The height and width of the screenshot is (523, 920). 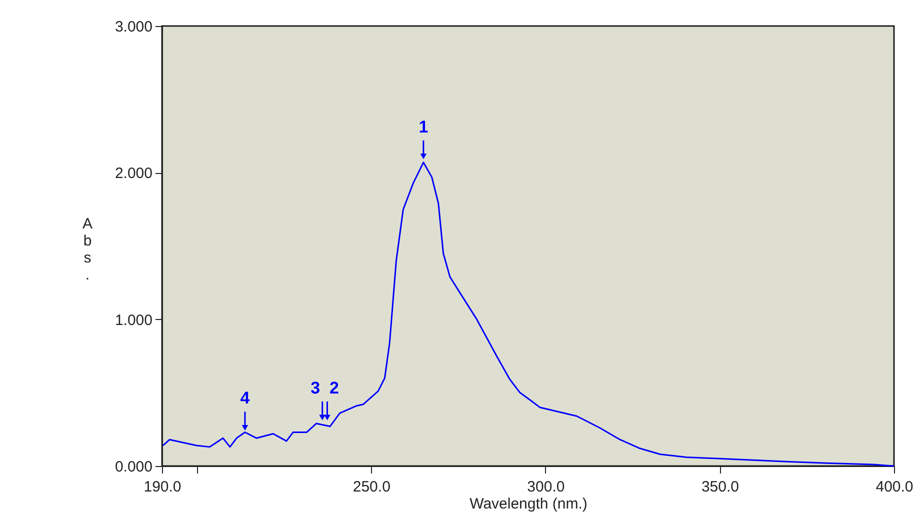 What do you see at coordinates (546, 487) in the screenshot?
I see `x-tick-label: 300.0` at bounding box center [546, 487].